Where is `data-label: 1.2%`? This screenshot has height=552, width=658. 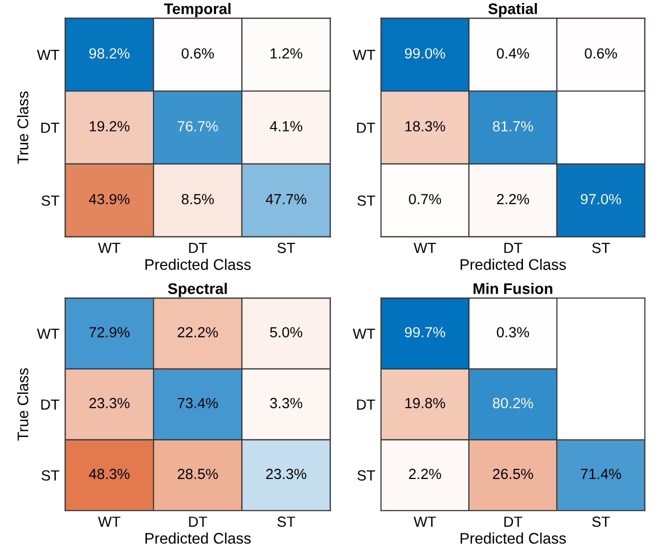 data-label: 1.2% is located at coordinates (286, 53).